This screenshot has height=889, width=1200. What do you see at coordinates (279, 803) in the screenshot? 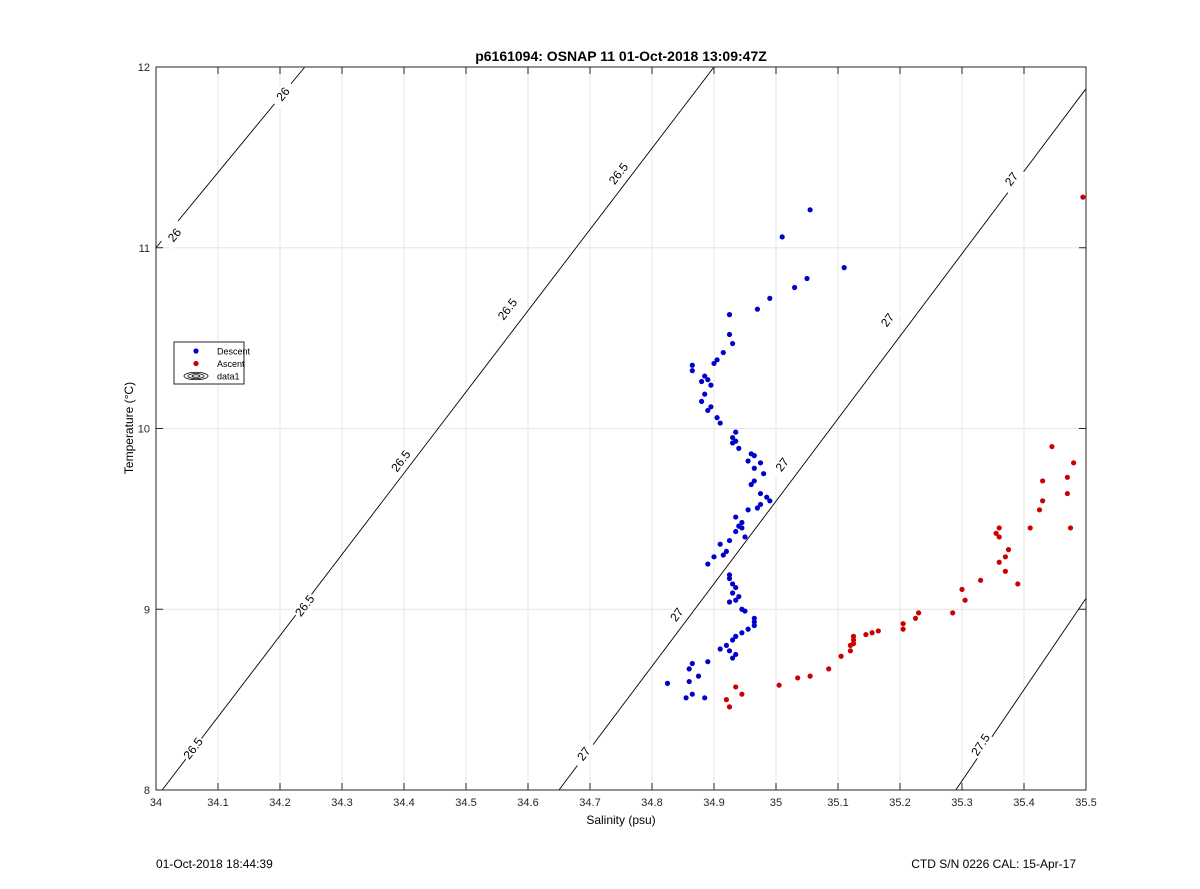
I see `x-tick-label: 34.2` at bounding box center [279, 803].